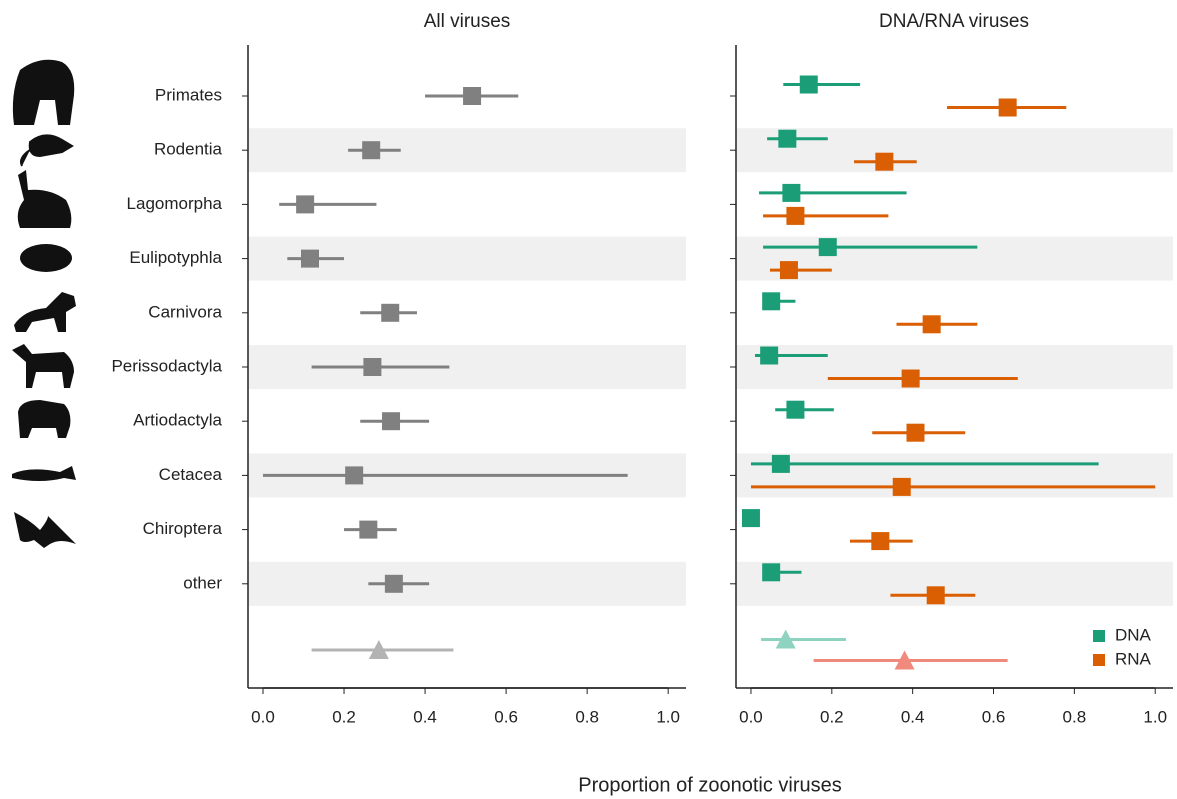 Image resolution: width=1177 pixels, height=799 pixels. What do you see at coordinates (1133, 634) in the screenshot?
I see `legend-label: DNA` at bounding box center [1133, 634].